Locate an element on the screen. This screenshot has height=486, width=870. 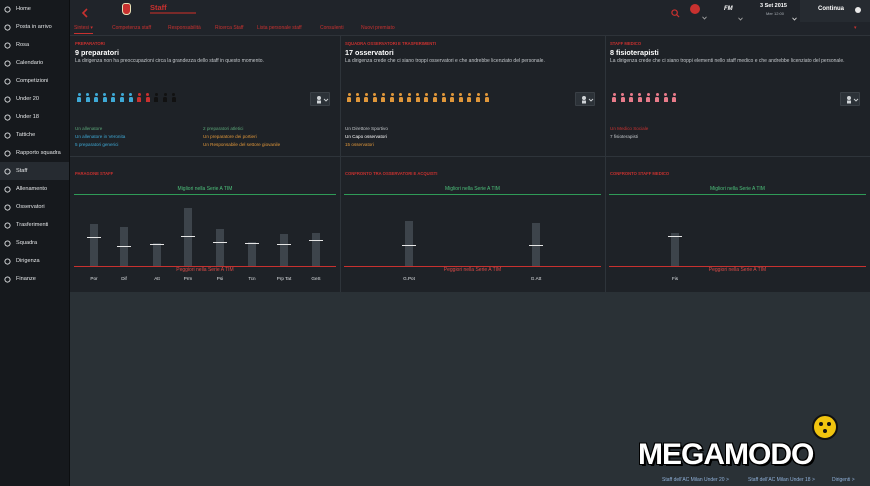
sidebar-item-label: Home is located at coordinates (23, 9).